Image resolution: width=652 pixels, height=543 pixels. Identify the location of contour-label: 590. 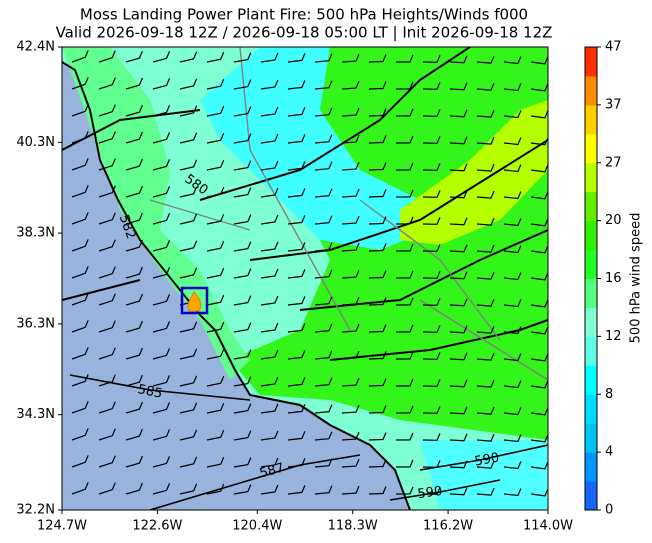
(430, 493).